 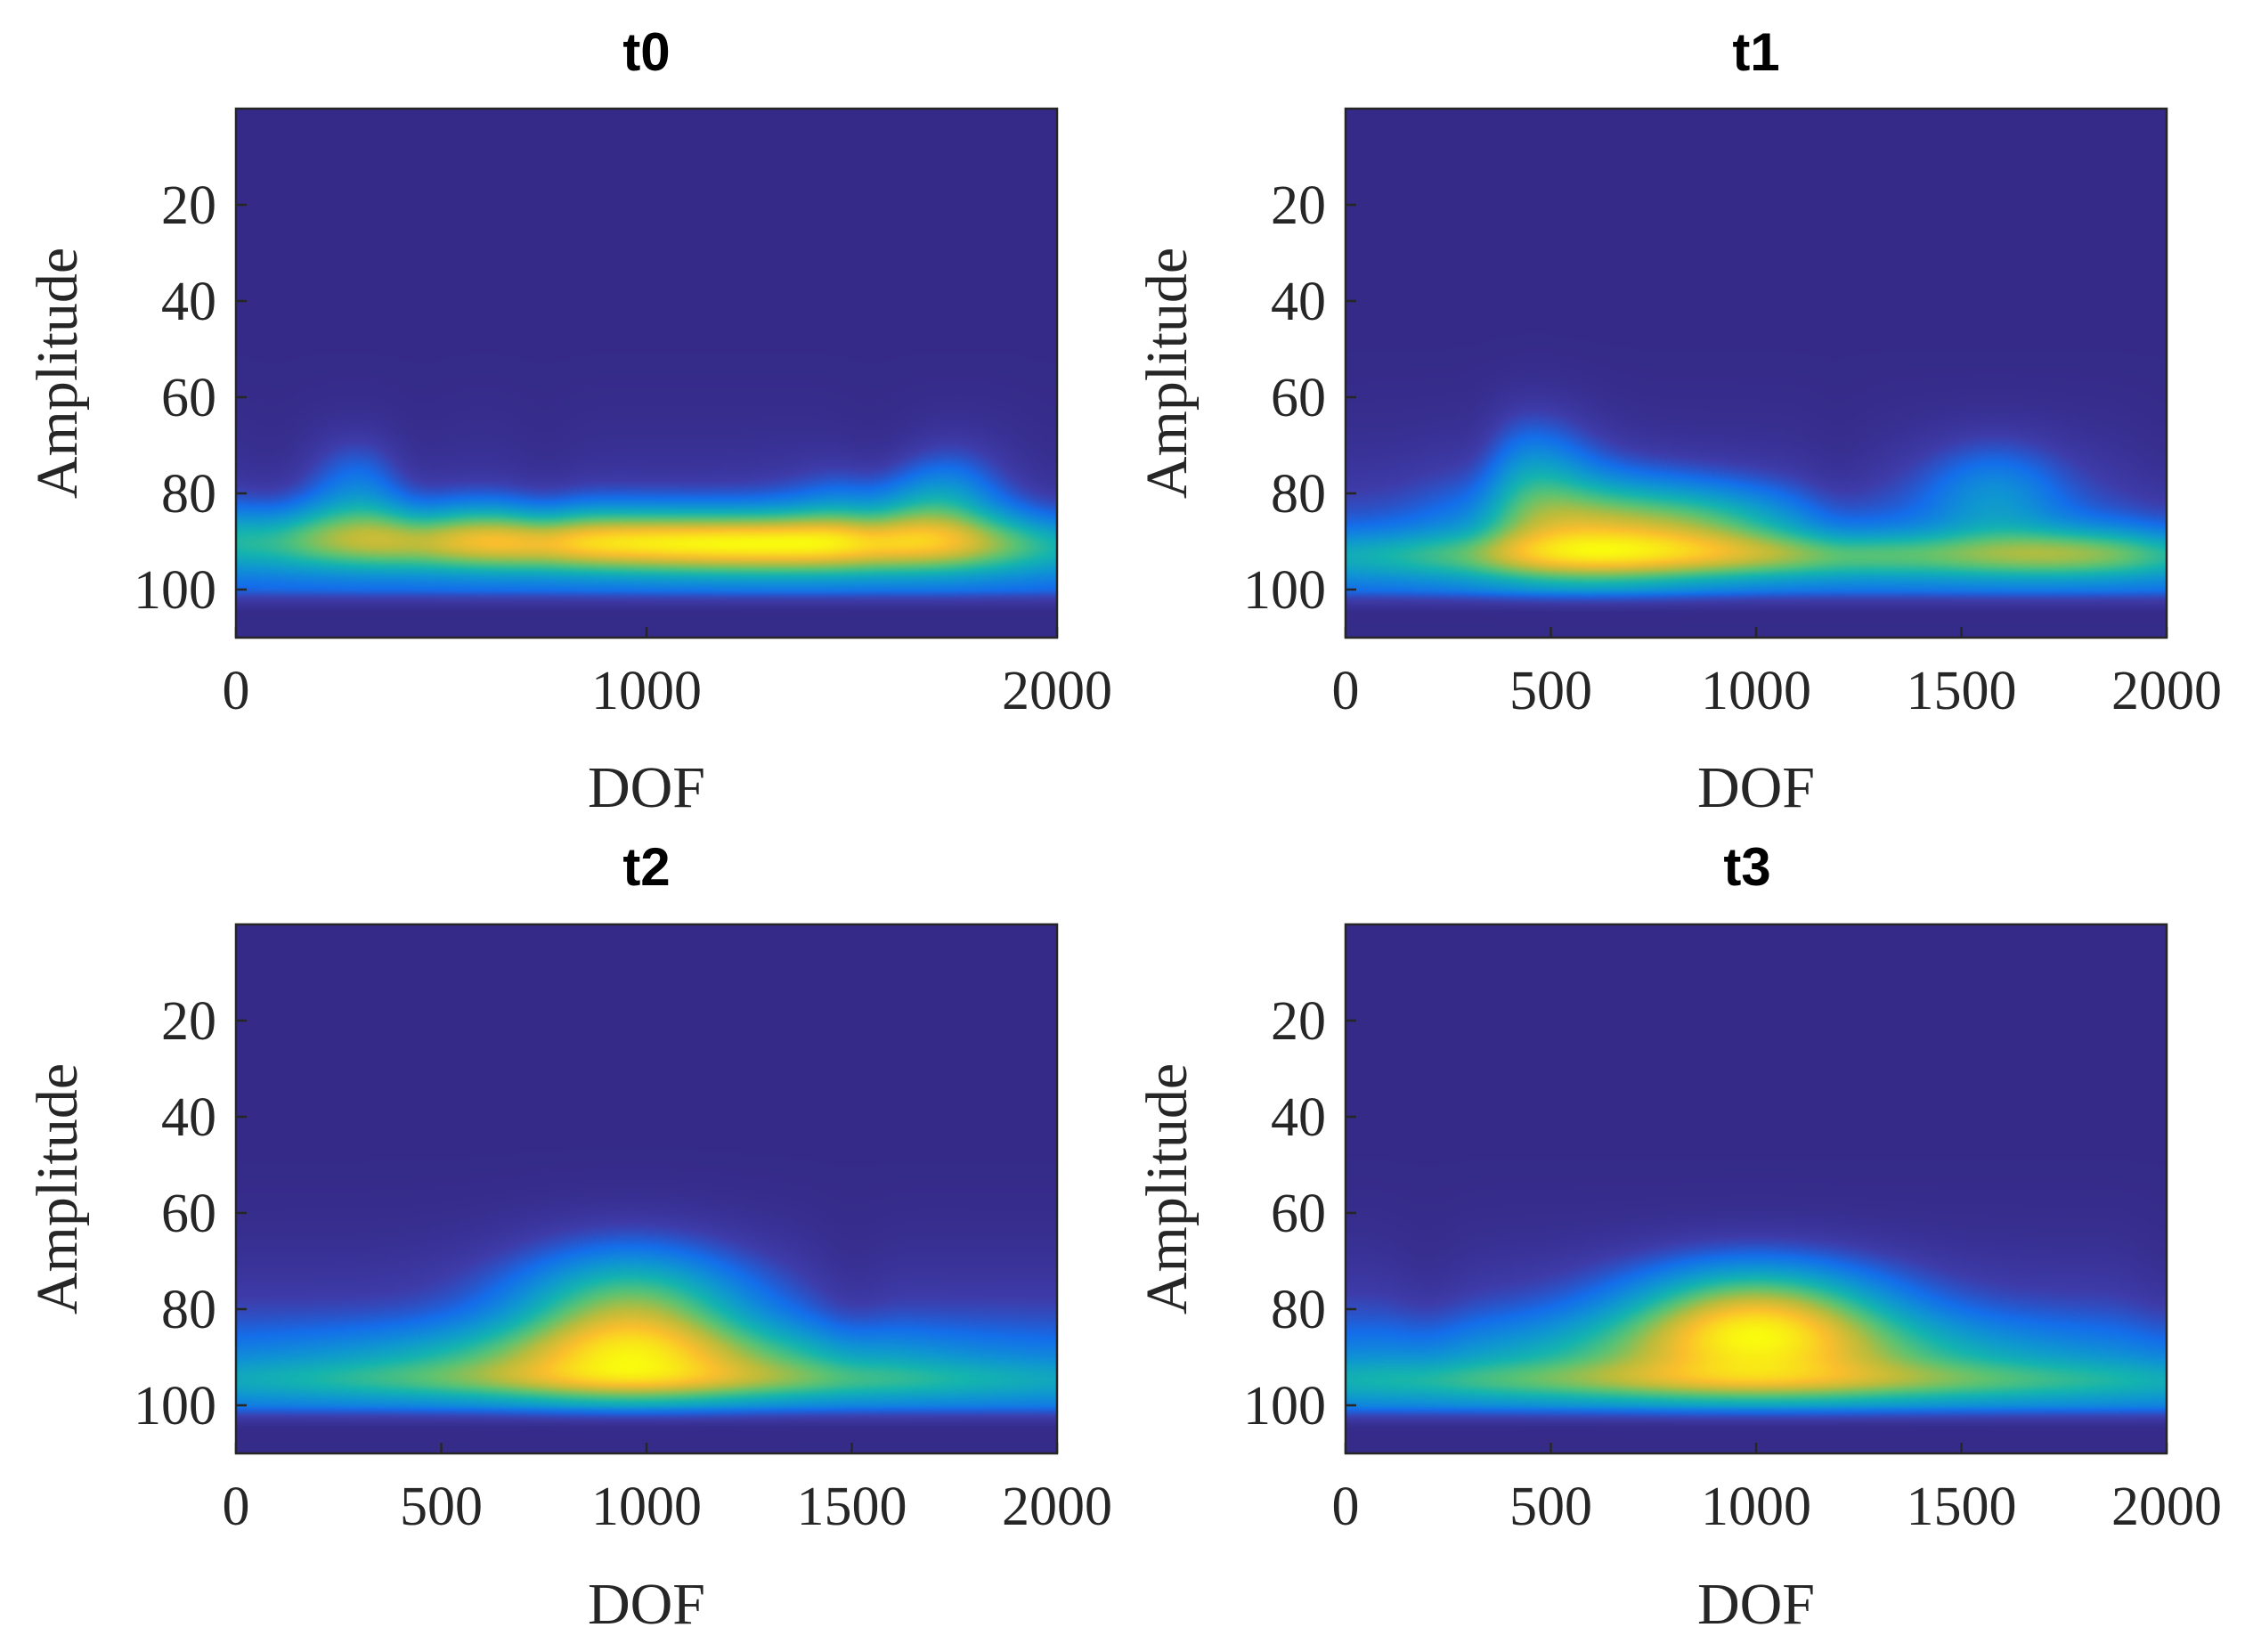 I want to click on y-axis-label-t1: Amplitude, so click(x=1167, y=373).